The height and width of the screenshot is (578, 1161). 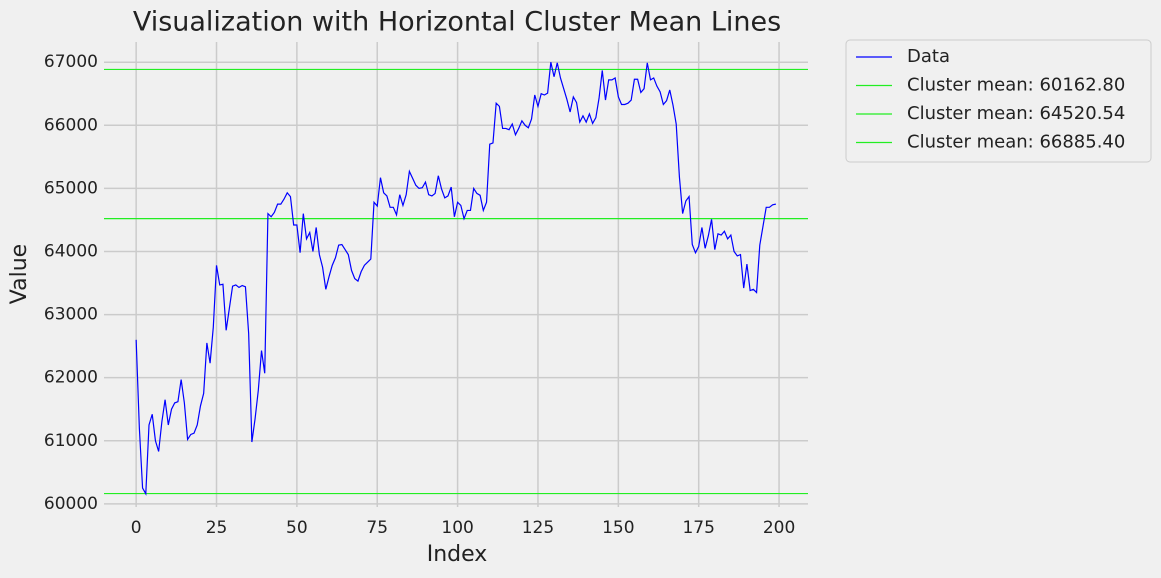 What do you see at coordinates (618, 528) in the screenshot?
I see `x-tick-label: 150` at bounding box center [618, 528].